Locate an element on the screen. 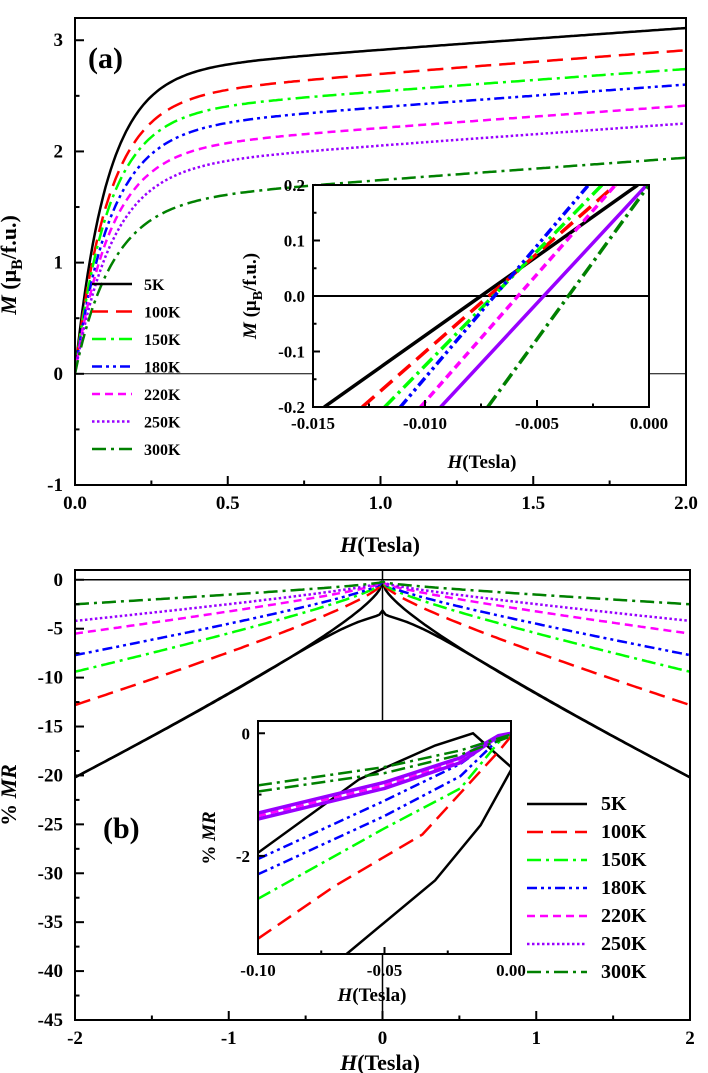 The image size is (708, 1073). y-tick-label: -15 is located at coordinates (50, 727).